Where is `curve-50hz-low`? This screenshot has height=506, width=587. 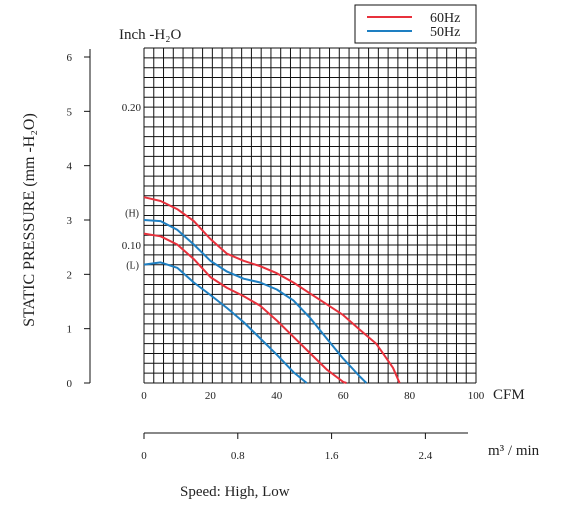 curve-50hz-low is located at coordinates (225, 322).